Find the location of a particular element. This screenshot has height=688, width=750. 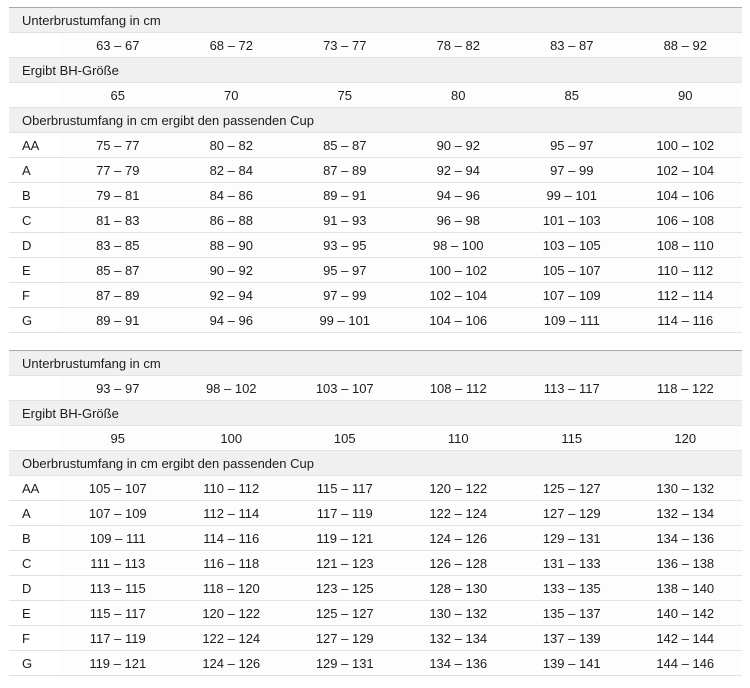

measurement-cell: 122 – 124 is located at coordinates (231, 638).